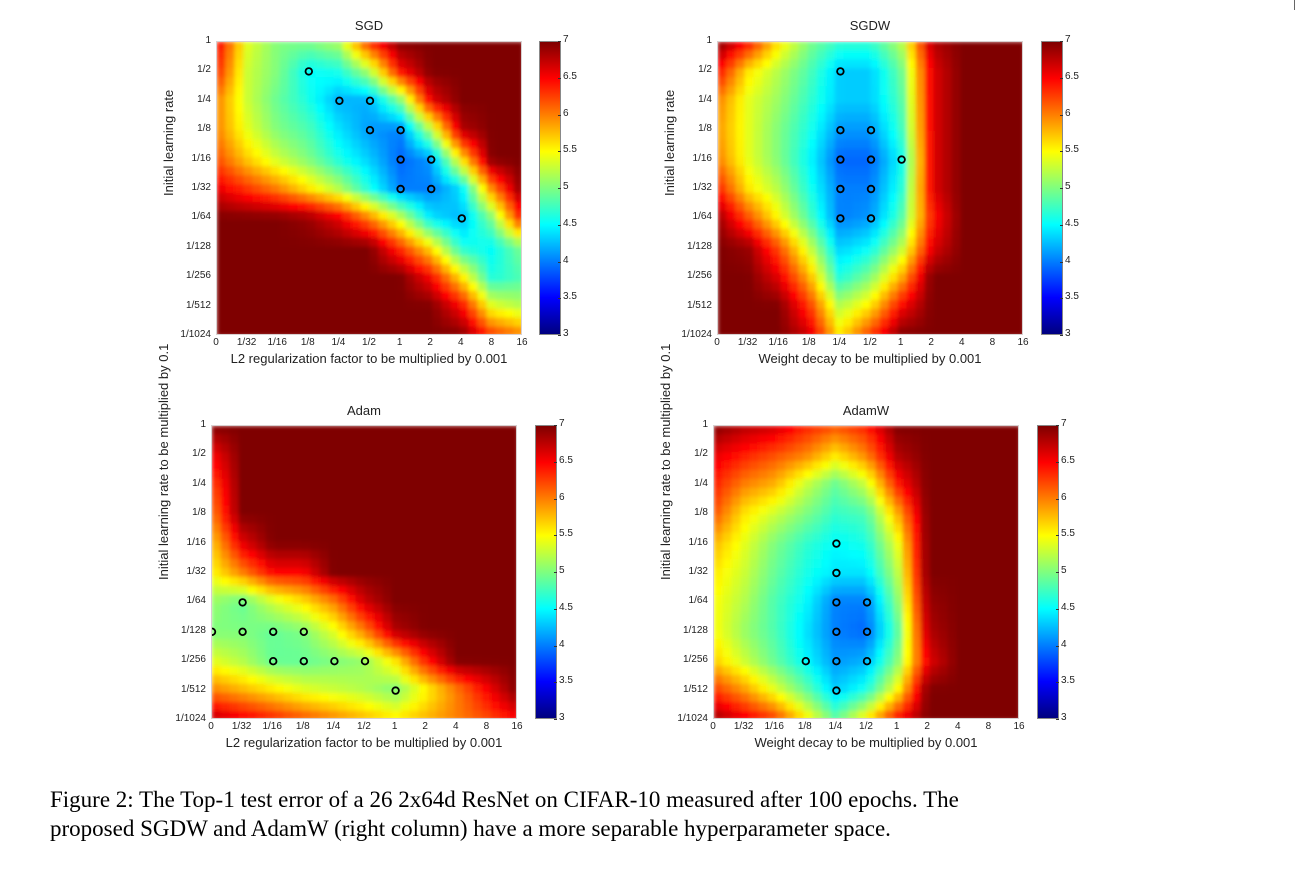  Describe the element at coordinates (804, 726) in the screenshot. I see `x-tick-label: 1/8` at that location.